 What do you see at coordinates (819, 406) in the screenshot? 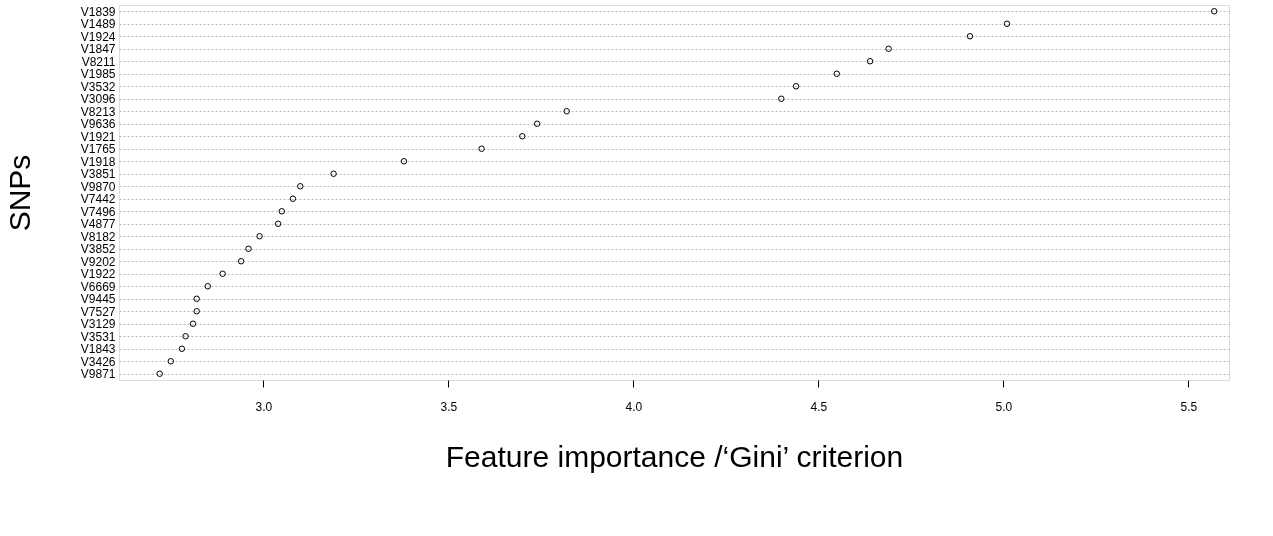
I see `x-tick-label: 4.5` at bounding box center [819, 406].